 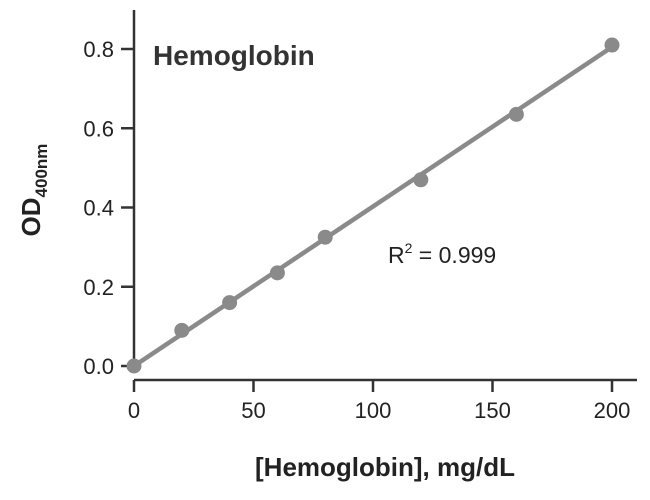 What do you see at coordinates (98, 287) in the screenshot?
I see `y-tick-label: 0.2` at bounding box center [98, 287].